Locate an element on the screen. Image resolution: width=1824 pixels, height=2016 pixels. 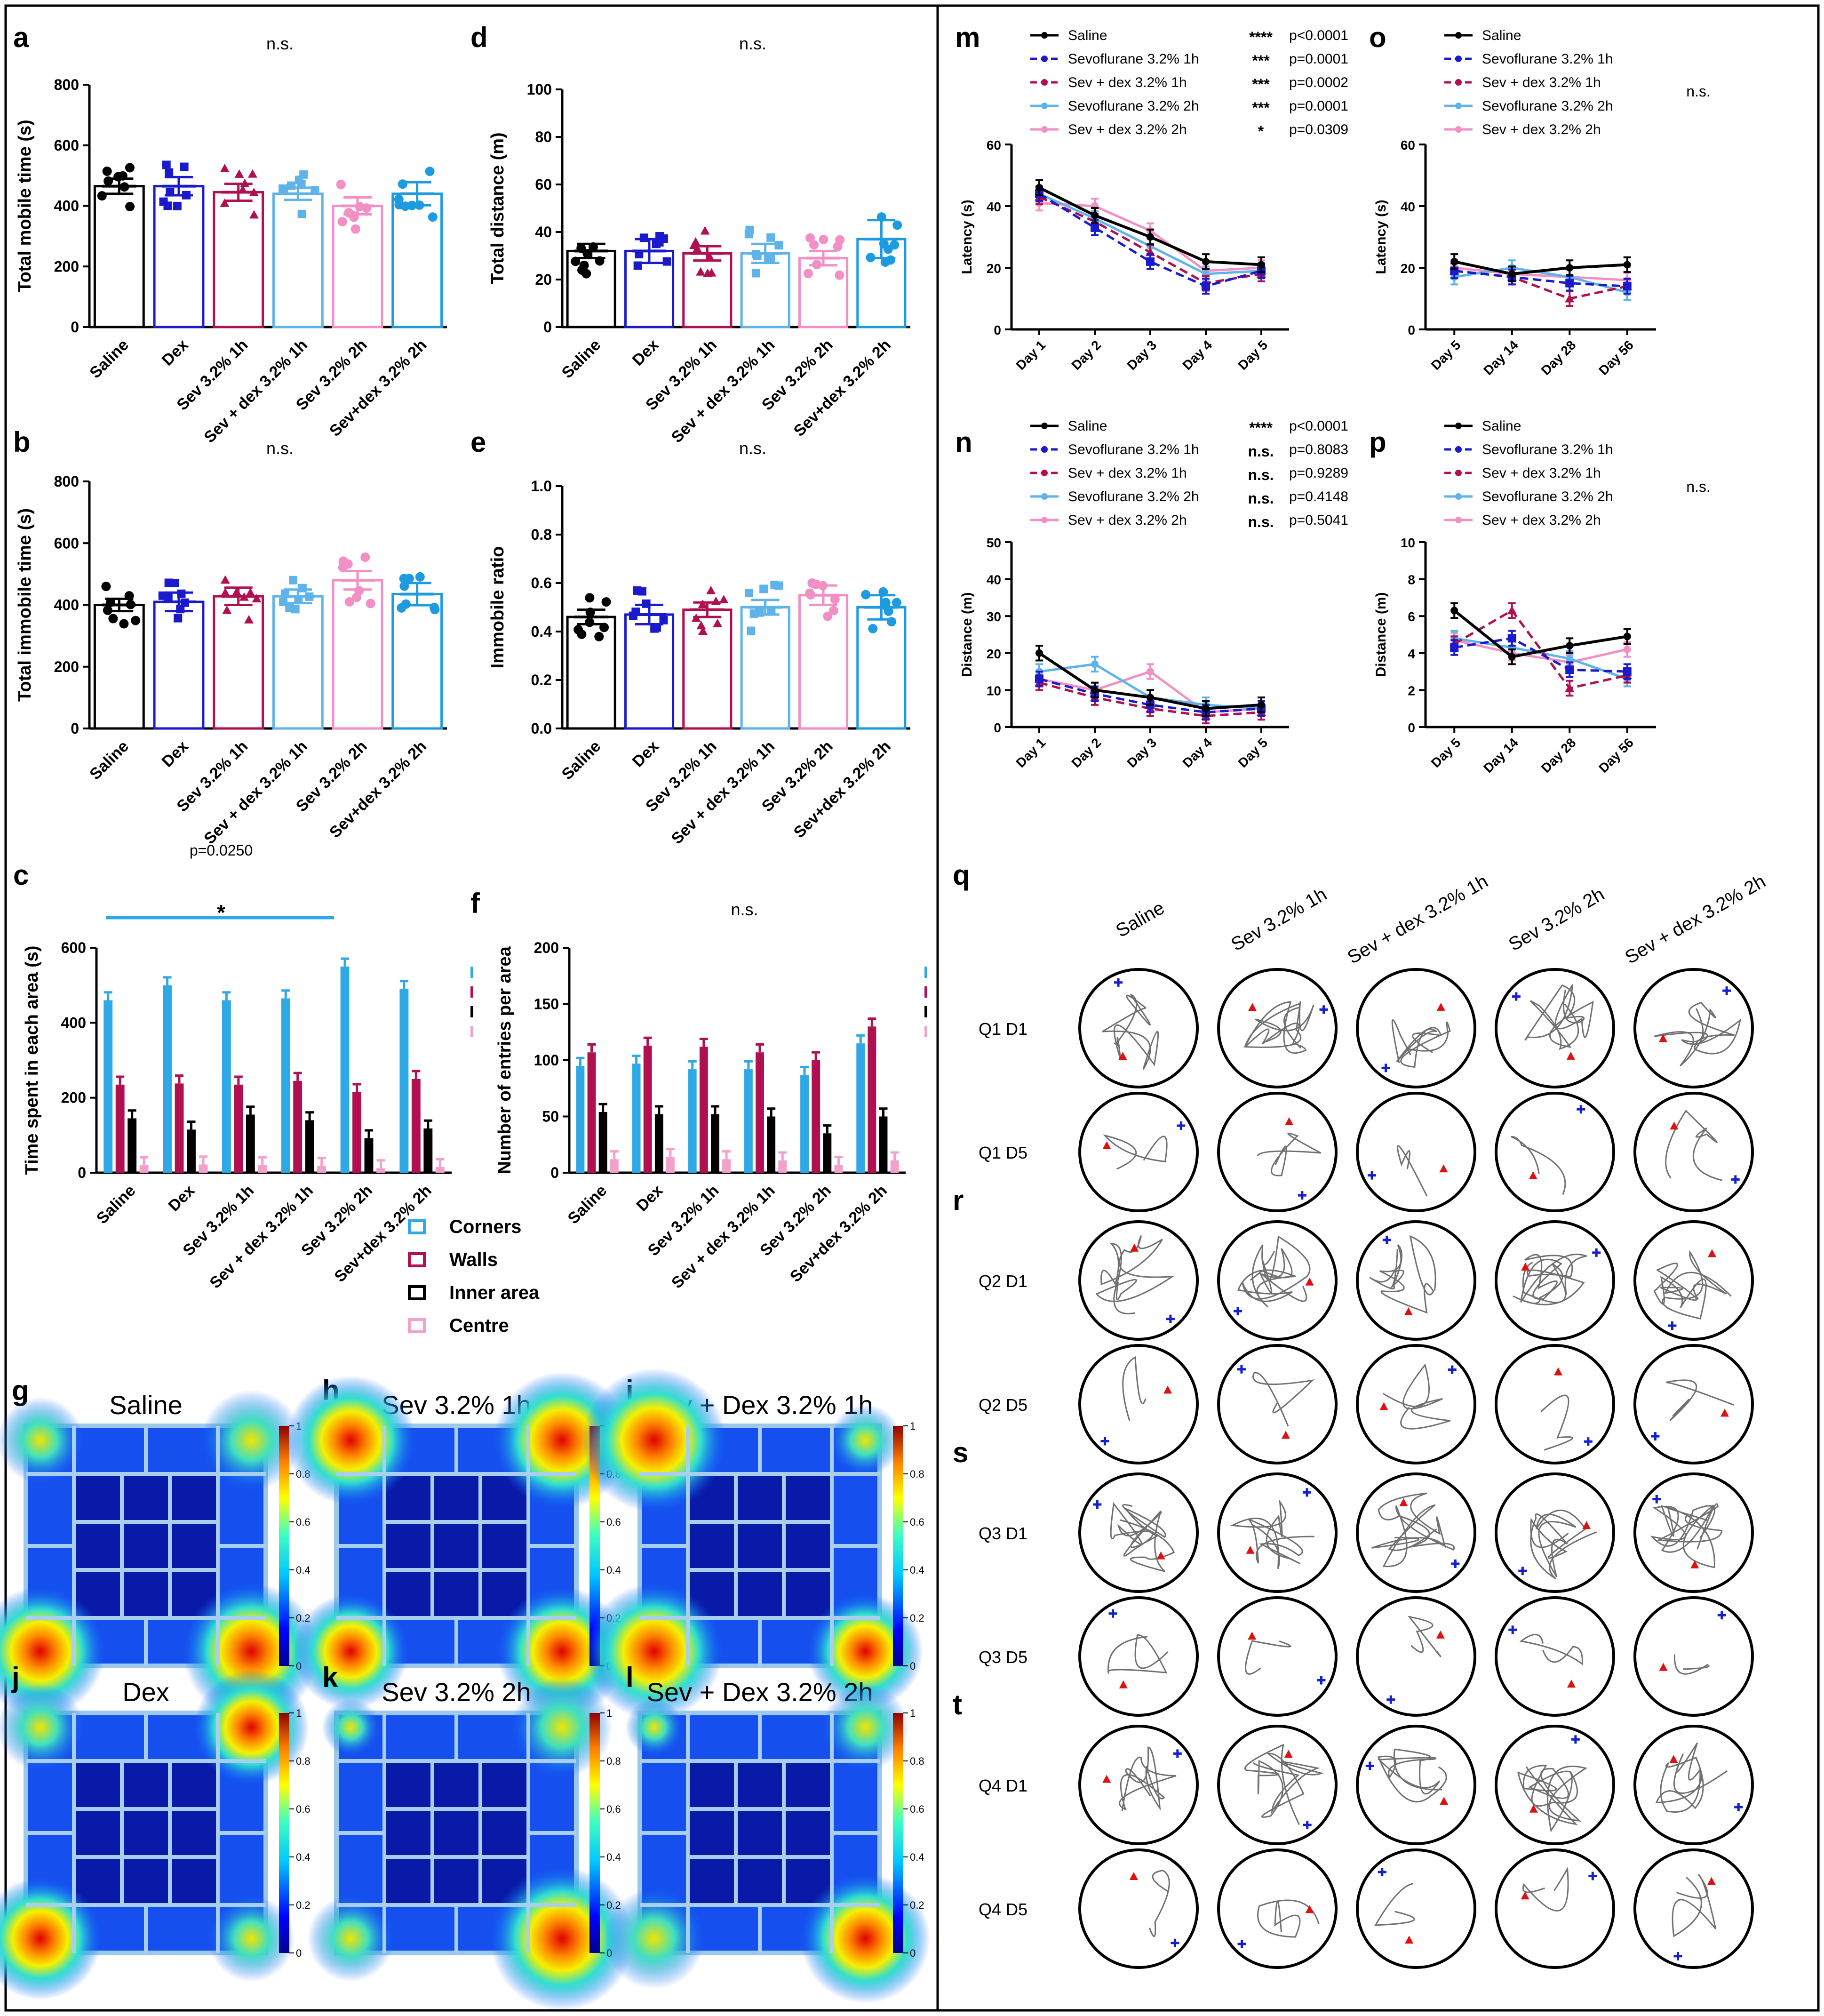
colorbar-tick-label: 0.8 is located at coordinates (917, 1474).